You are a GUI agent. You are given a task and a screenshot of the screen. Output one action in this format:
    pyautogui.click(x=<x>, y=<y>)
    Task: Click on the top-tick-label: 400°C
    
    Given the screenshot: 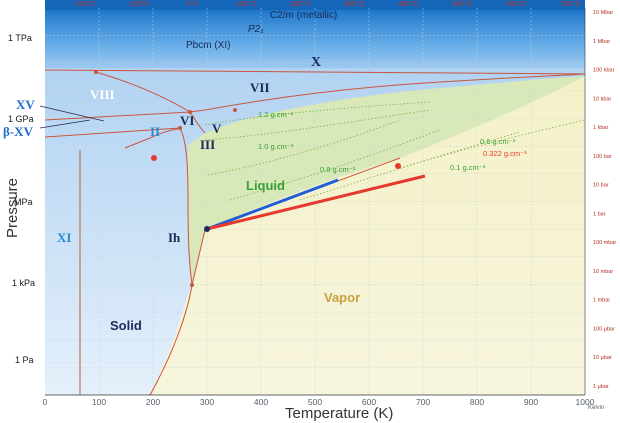 What is the action you would take?
    pyautogui.click(x=409, y=4)
    